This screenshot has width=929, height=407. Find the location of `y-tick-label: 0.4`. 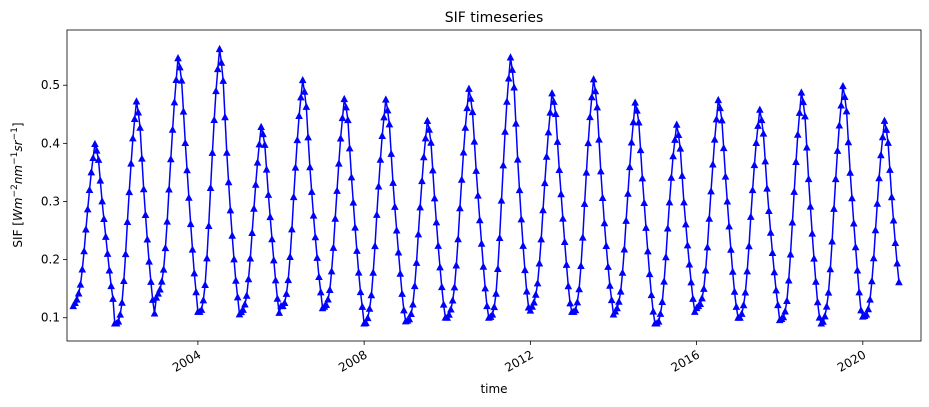

y-tick-label: 0.4 is located at coordinates (50, 143).